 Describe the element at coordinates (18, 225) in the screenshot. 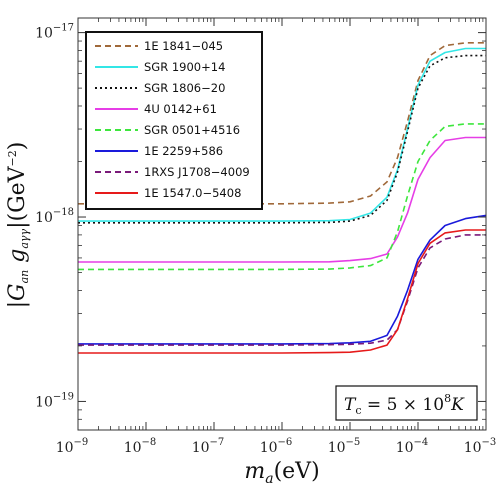

I see `y-axis-title: |Gan gaγγ|(GeV−2)` at that location.